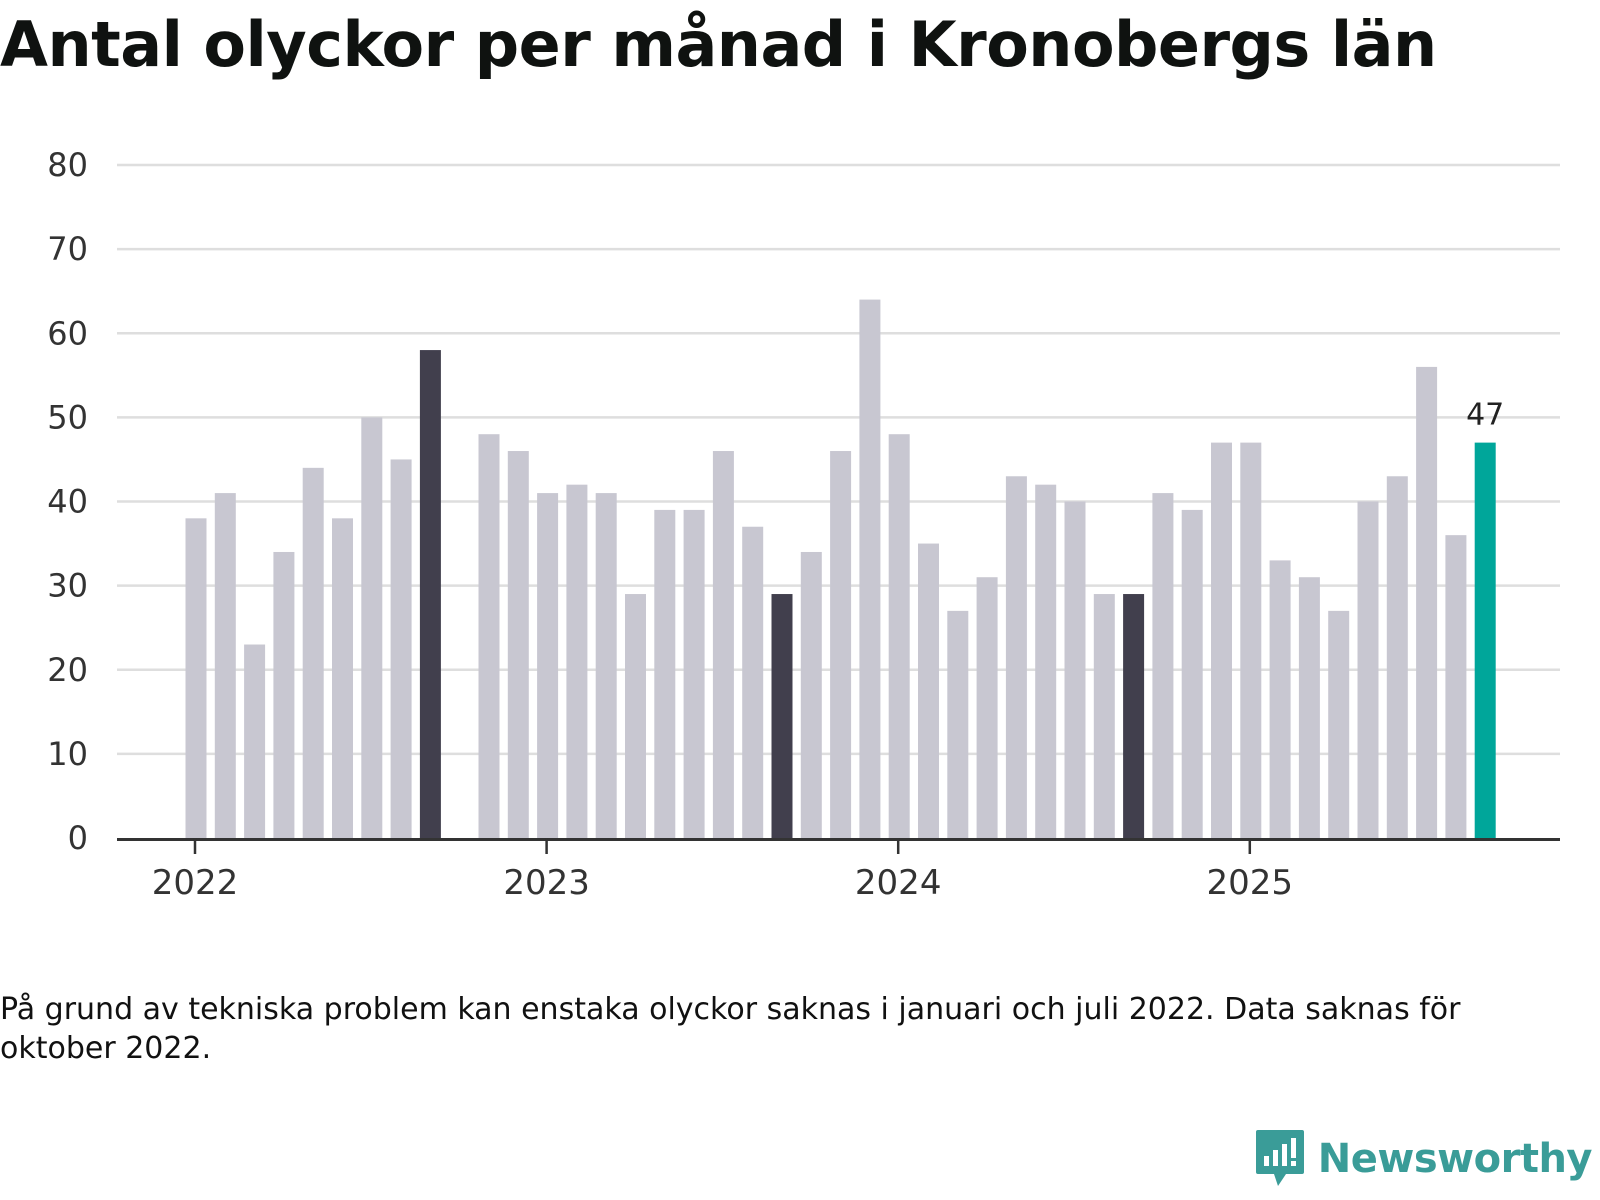 Image resolution: width=1600 pixels, height=1200 pixels. I want to click on x-tick-label: 2025, so click(1250, 883).